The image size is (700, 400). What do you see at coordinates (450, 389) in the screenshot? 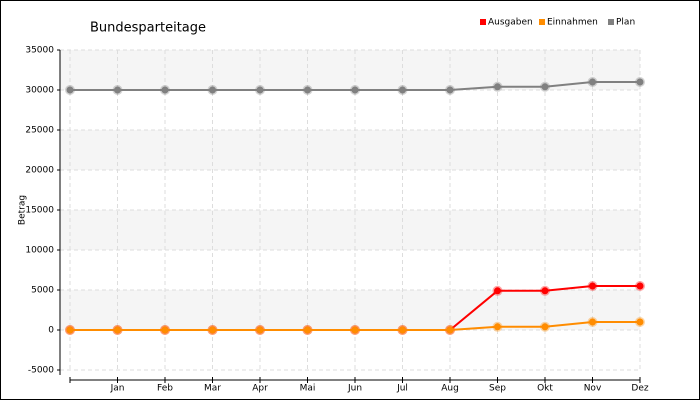
I see `x-tick-label: Aug` at bounding box center [450, 389].